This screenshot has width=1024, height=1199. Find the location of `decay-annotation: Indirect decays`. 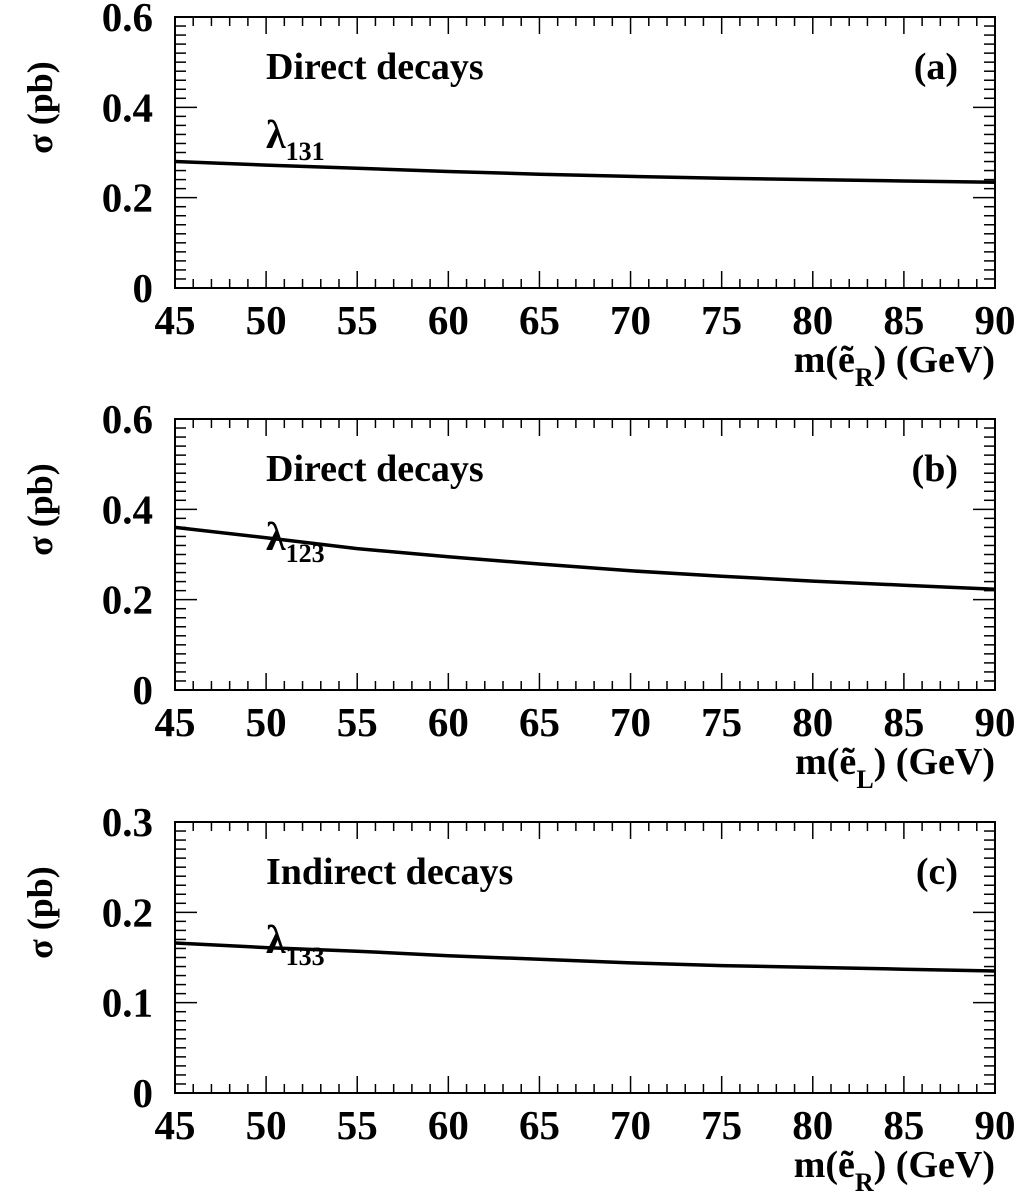

decay-annotation: Indirect decays is located at coordinates (389, 872).